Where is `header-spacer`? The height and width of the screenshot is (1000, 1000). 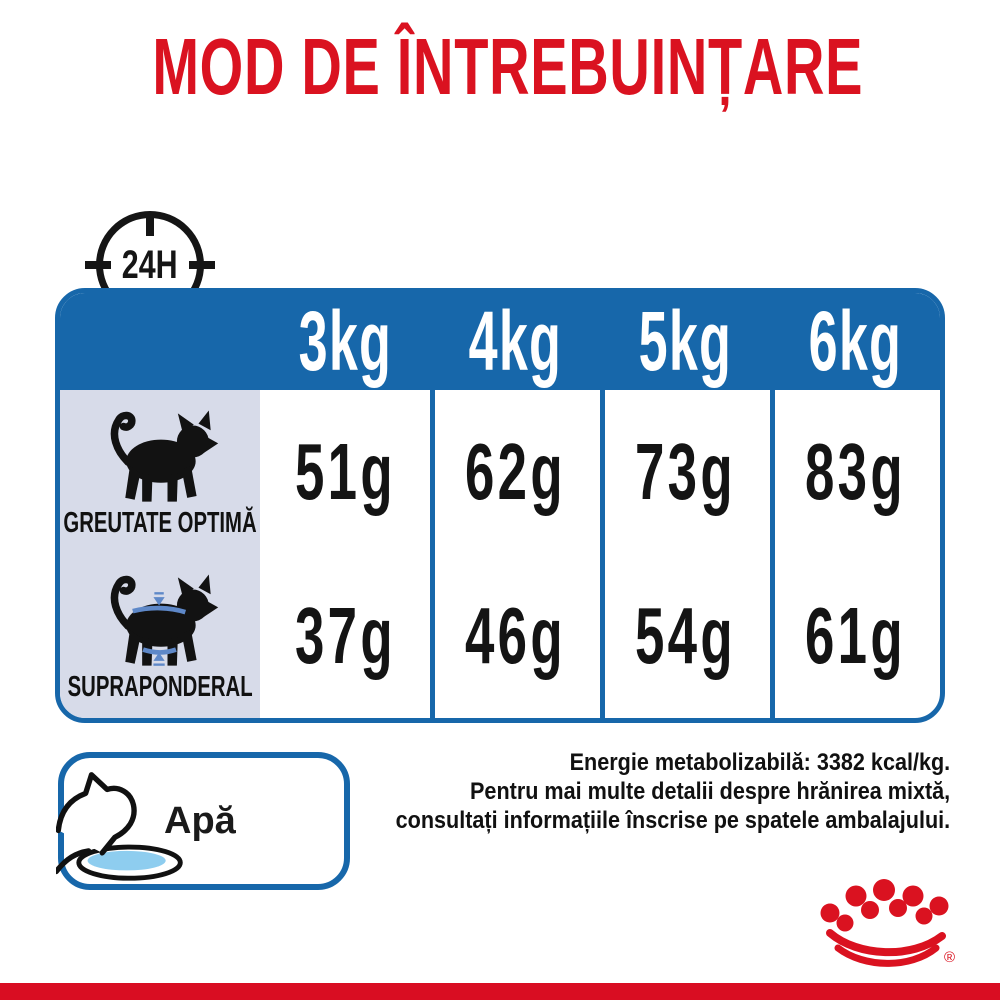
header-spacer is located at coordinates (160, 341).